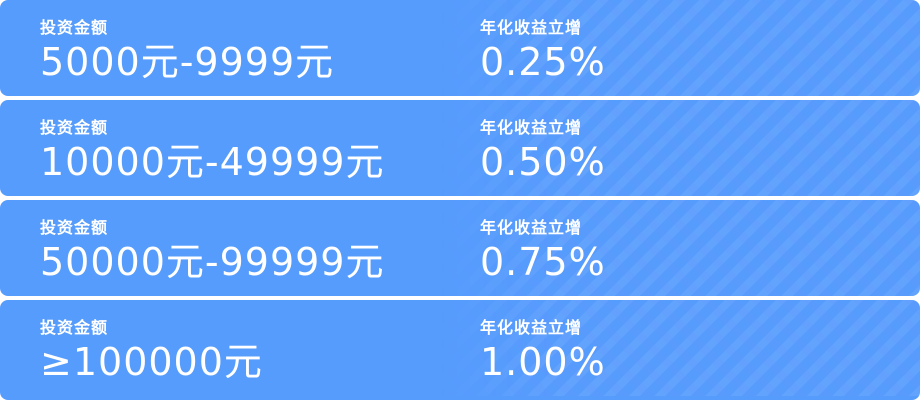  What do you see at coordinates (151, 362) in the screenshot?
I see `amount-range-value: ≥100000元` at bounding box center [151, 362].